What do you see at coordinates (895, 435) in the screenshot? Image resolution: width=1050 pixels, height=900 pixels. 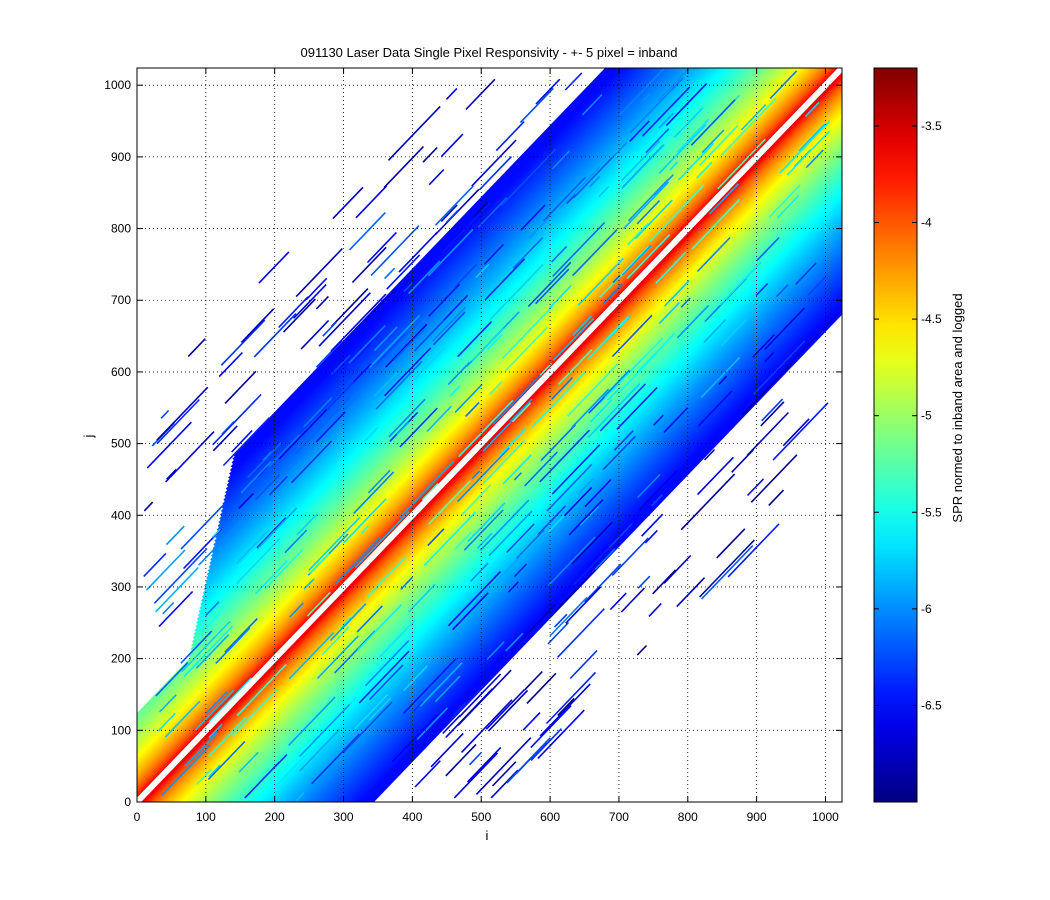 I see `colorbar` at bounding box center [895, 435].